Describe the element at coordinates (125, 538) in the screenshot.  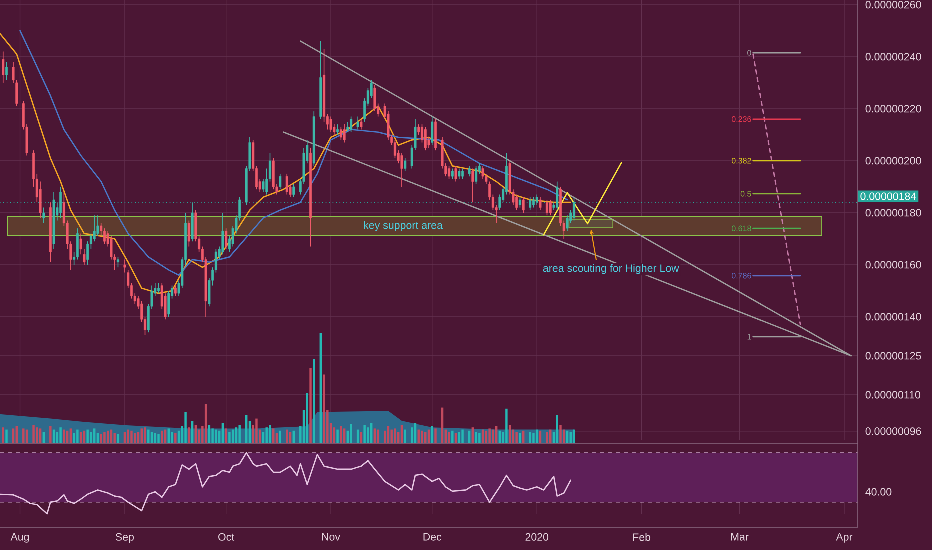
I see `x-tick-label: Sep` at that location.